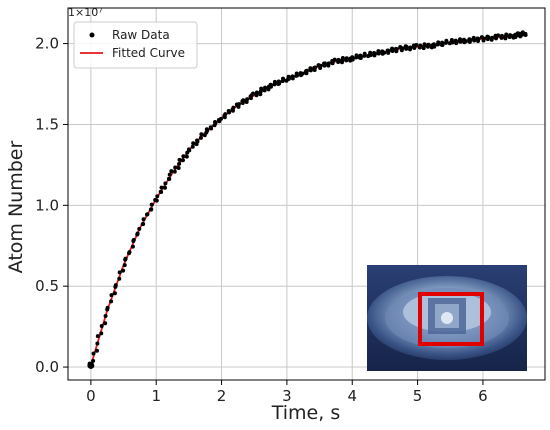 Image resolution: width=550 pixels, height=430 pixels. Describe the element at coordinates (47, 367) in the screenshot. I see `y-tick-label: 0.0` at that location.